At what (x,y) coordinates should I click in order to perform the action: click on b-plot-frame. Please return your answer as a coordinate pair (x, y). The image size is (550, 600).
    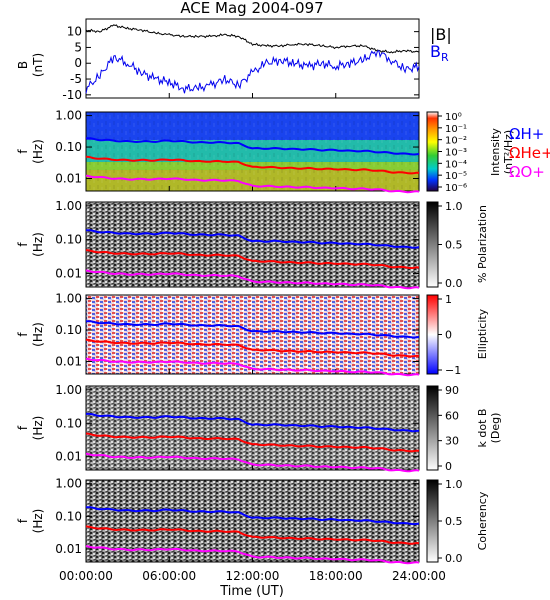
    Looking at the image, I should click on (252, 58).